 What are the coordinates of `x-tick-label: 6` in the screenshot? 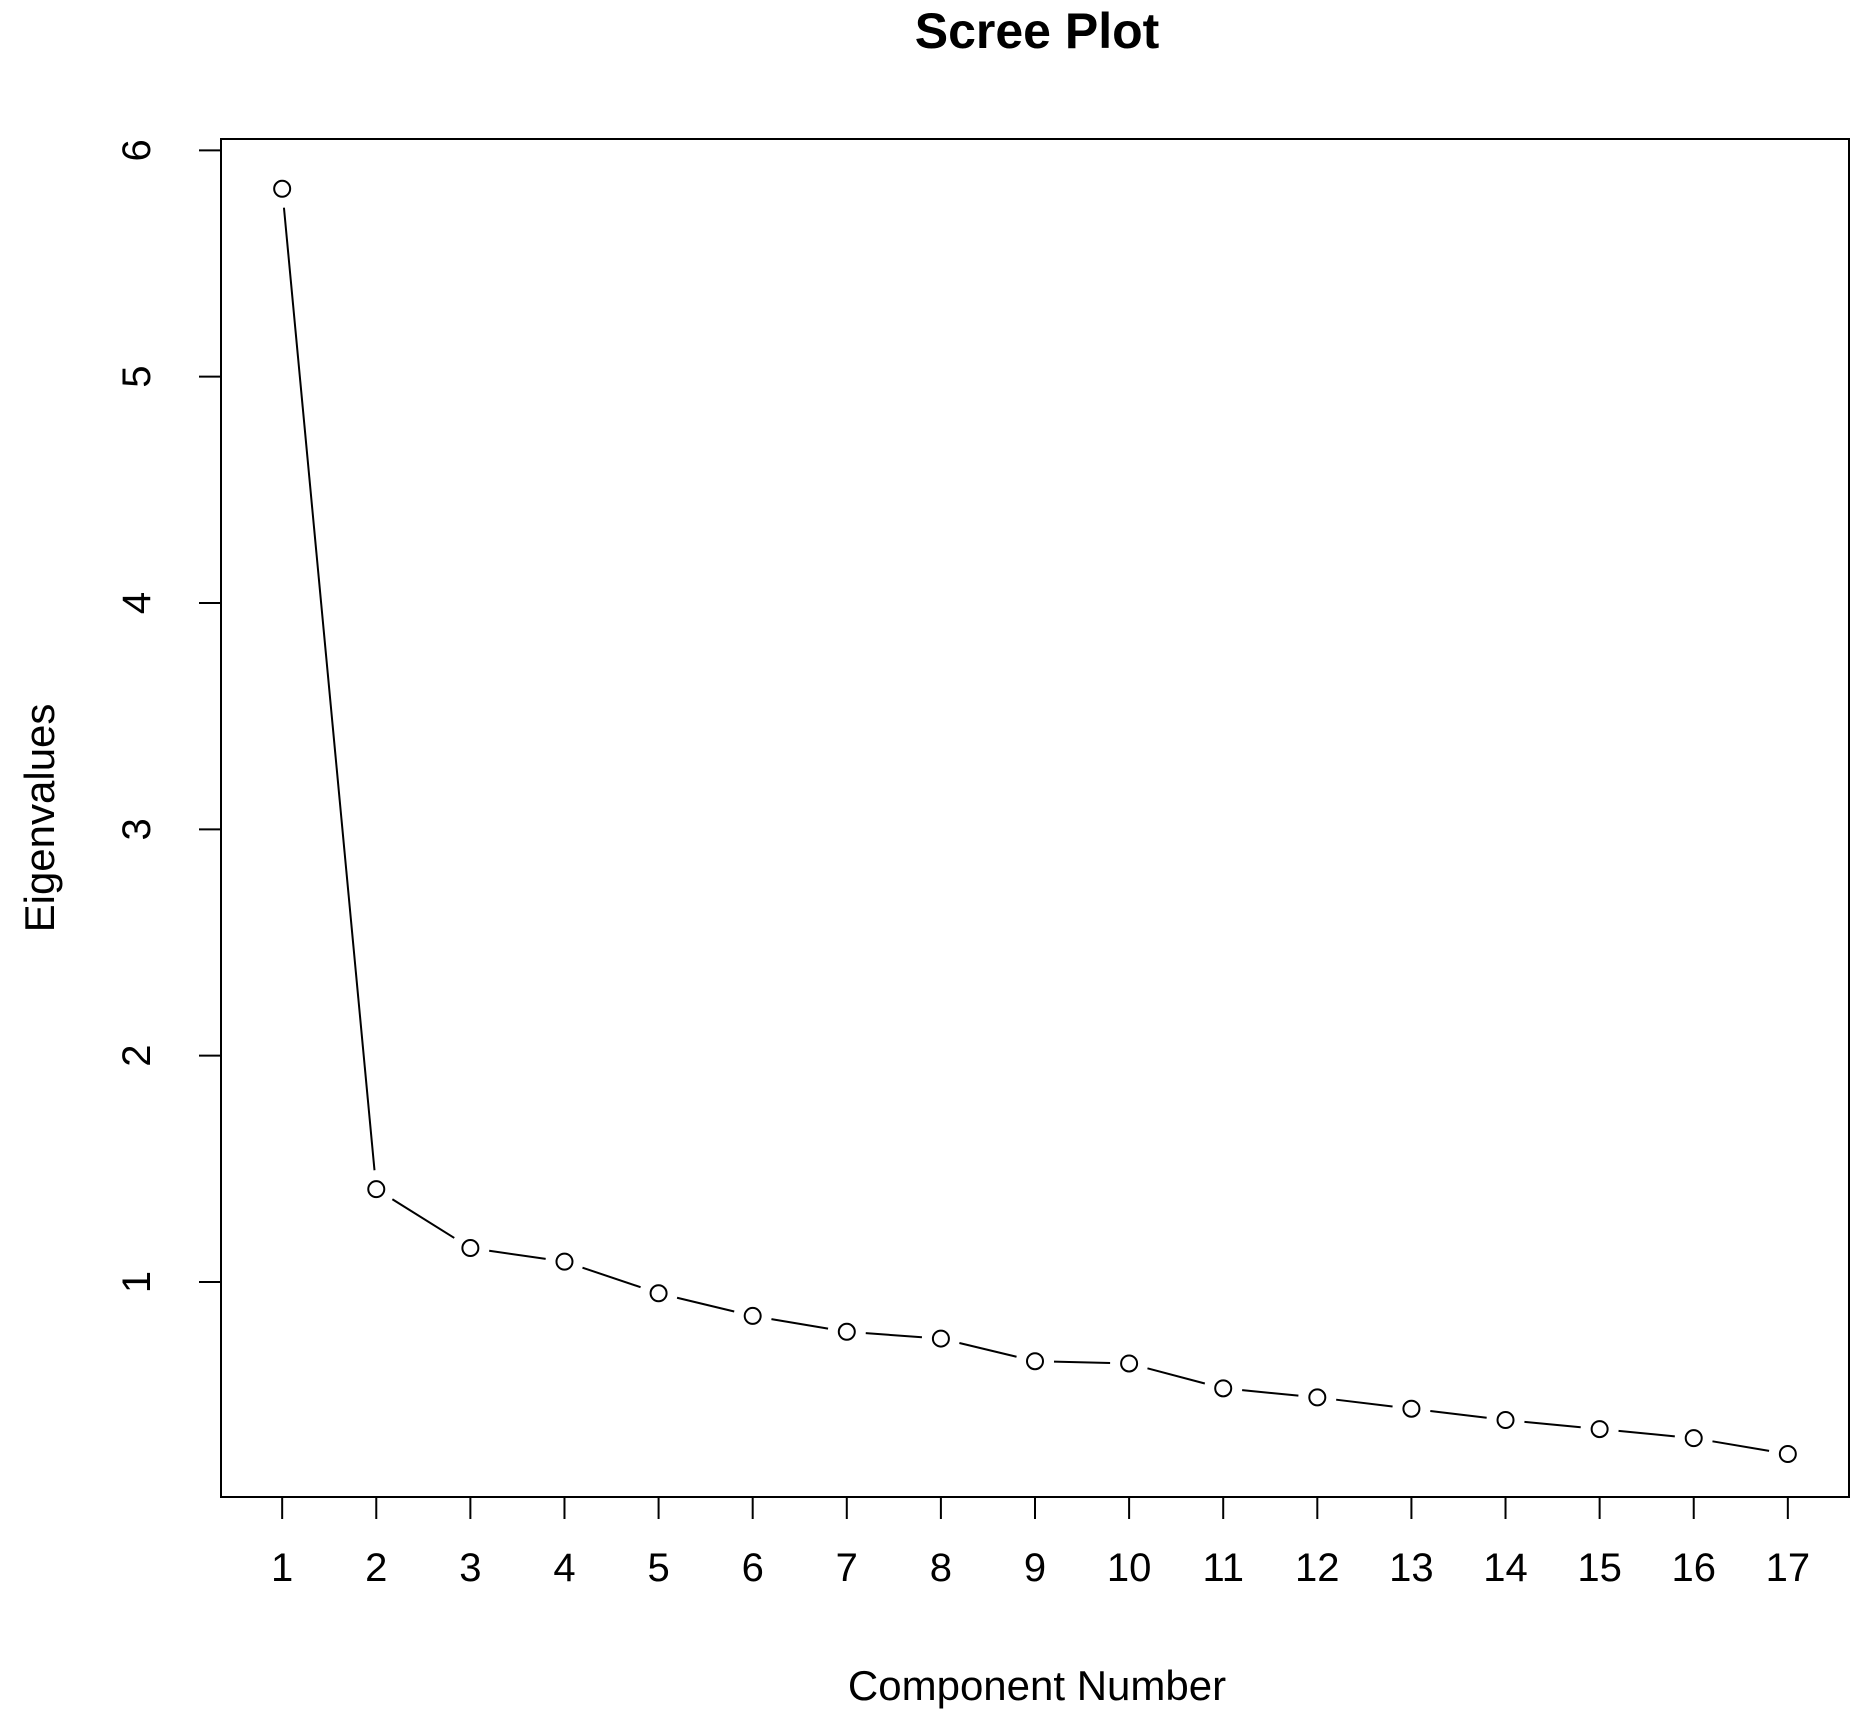 It's located at (753, 1568).